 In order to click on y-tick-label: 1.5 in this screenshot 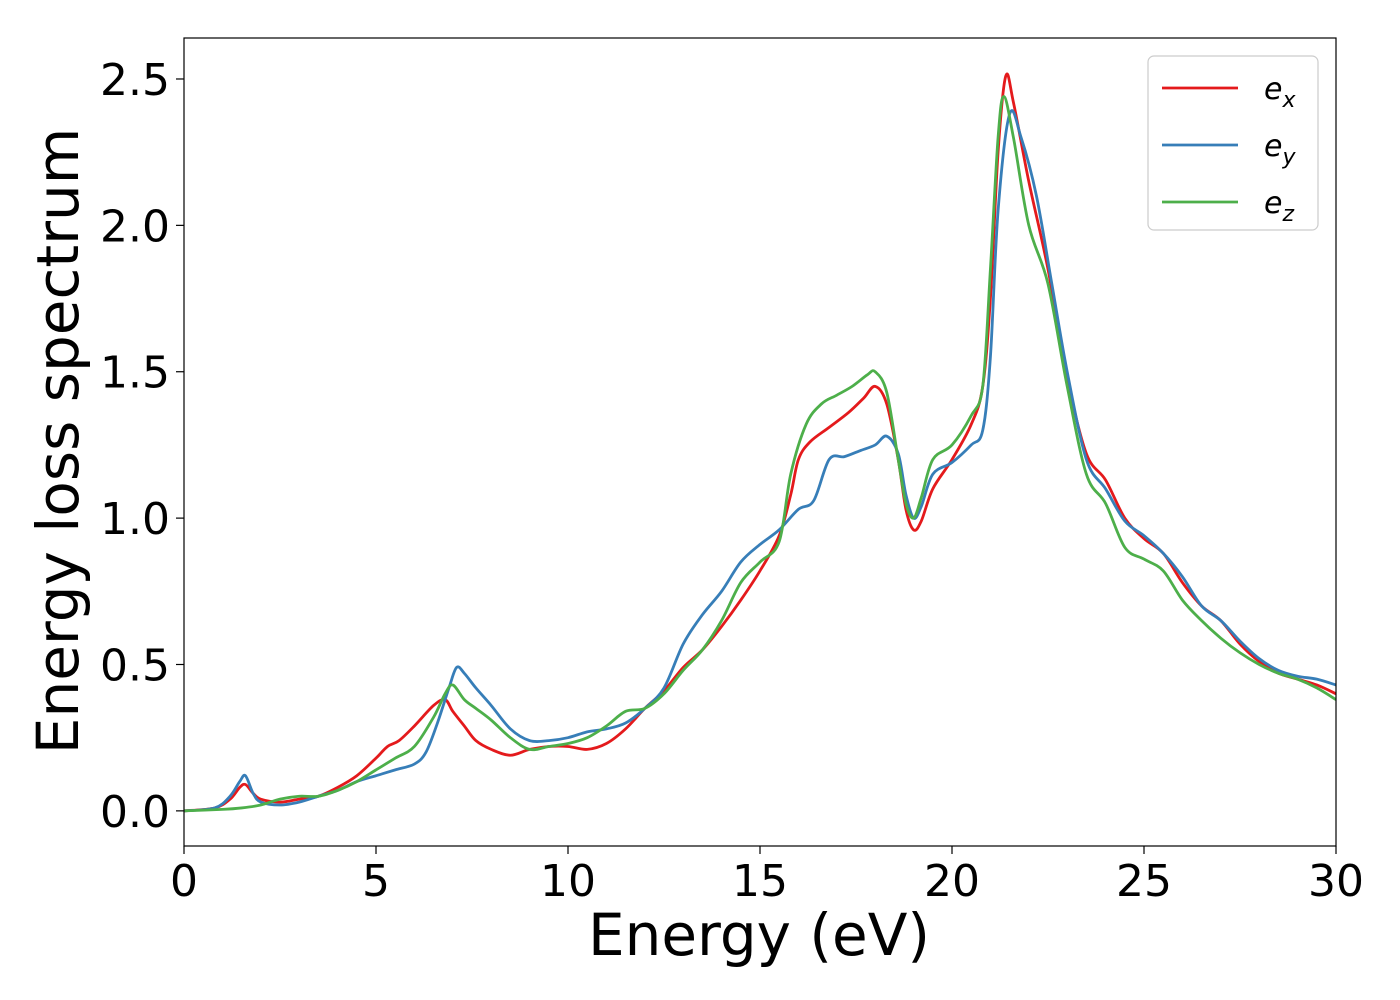, I will do `click(135, 373)`.